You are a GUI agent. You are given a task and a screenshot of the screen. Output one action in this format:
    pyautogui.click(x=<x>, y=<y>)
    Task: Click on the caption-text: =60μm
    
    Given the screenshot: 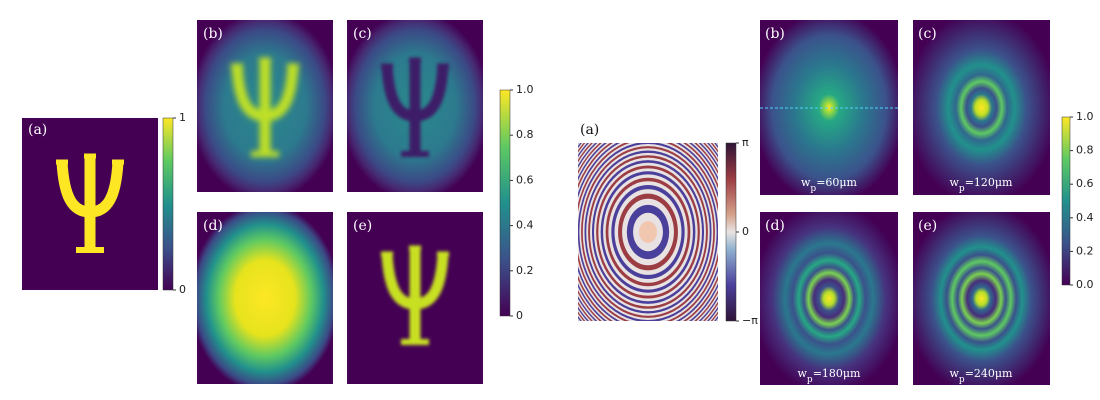 What is the action you would take?
    pyautogui.click(x=836, y=182)
    